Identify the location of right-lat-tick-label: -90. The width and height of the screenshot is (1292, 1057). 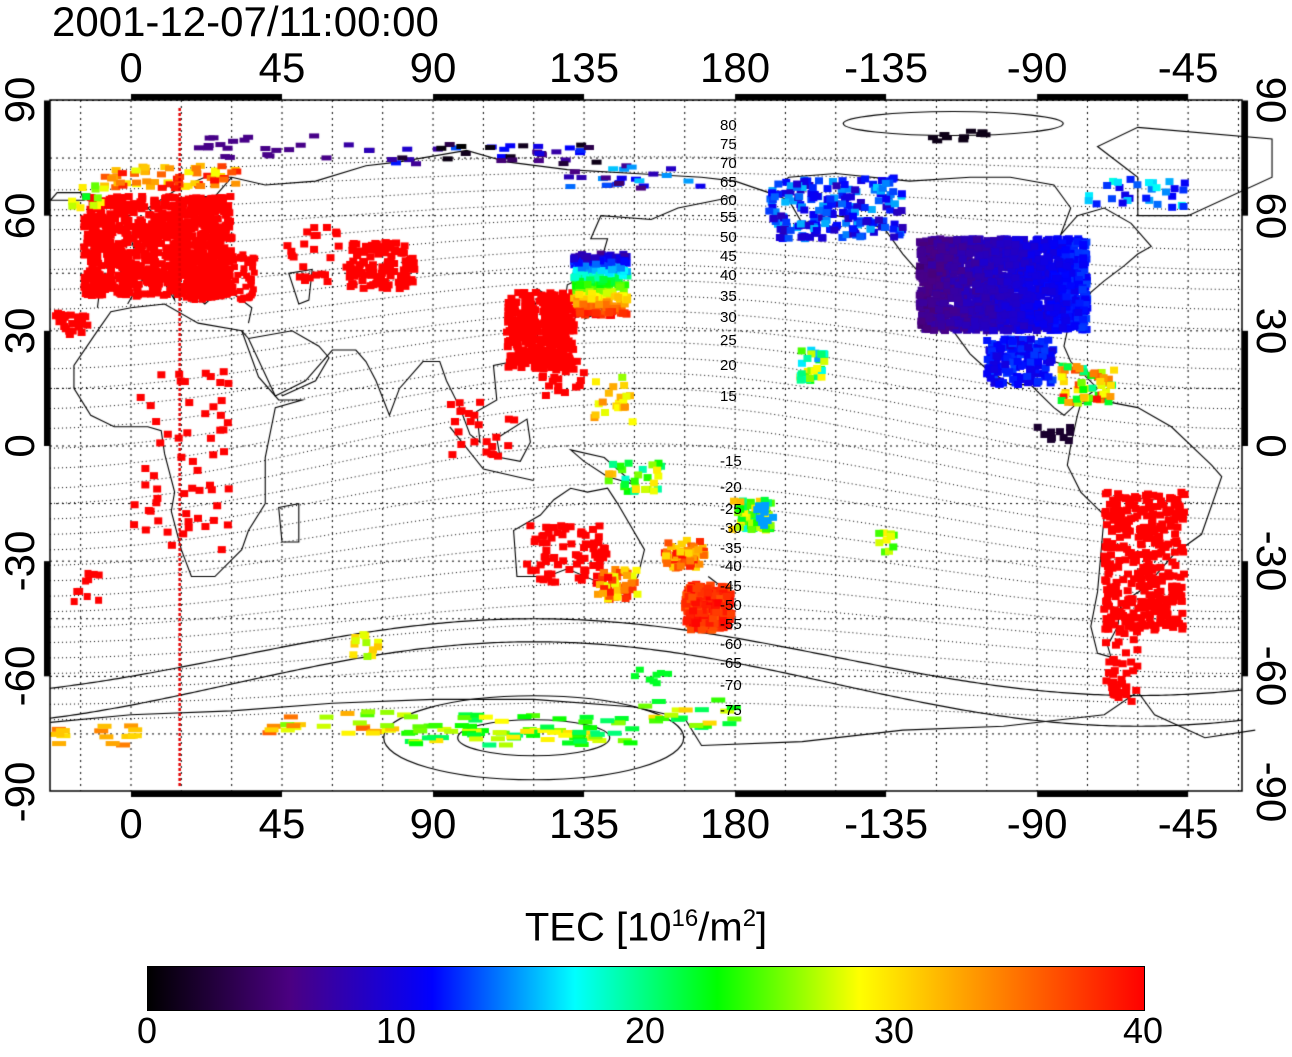
(1270, 791).